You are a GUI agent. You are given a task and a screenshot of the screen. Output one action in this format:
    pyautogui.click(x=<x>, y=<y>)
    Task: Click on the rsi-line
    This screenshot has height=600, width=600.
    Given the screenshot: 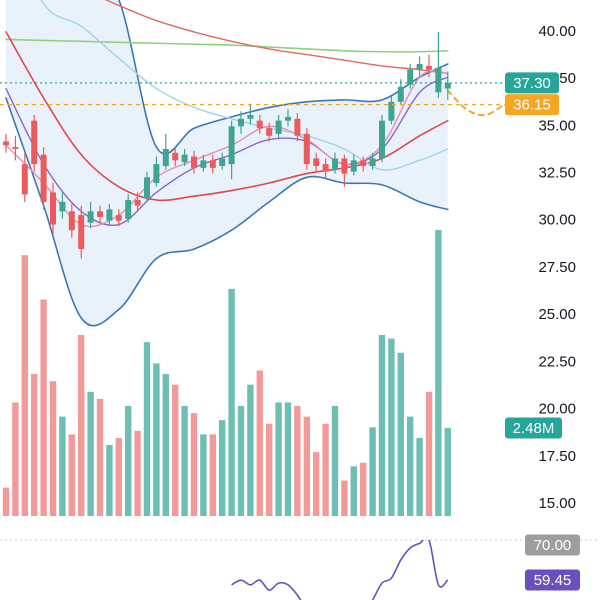 What is the action you would take?
    pyautogui.click(x=340, y=570)
    